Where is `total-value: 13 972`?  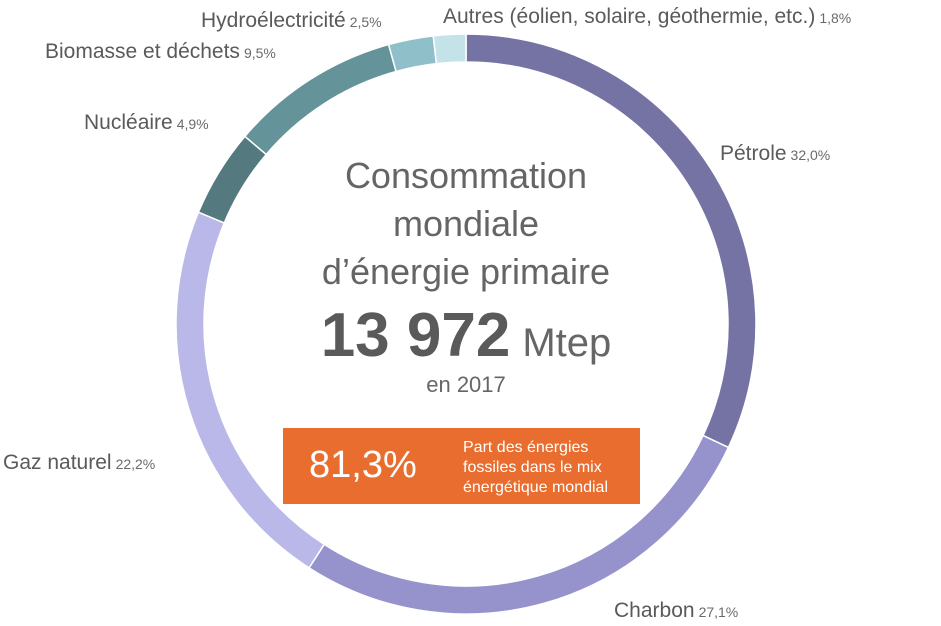
total-value: 13 972 is located at coordinates (415, 335).